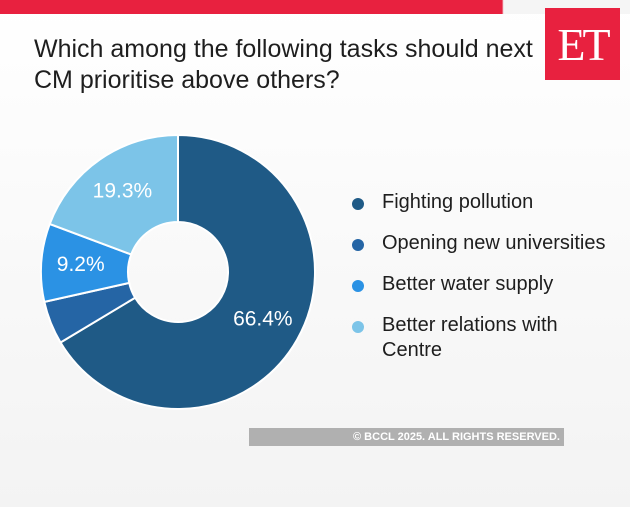  Describe the element at coordinates (582, 44) in the screenshot. I see `et-logo: ET` at that location.